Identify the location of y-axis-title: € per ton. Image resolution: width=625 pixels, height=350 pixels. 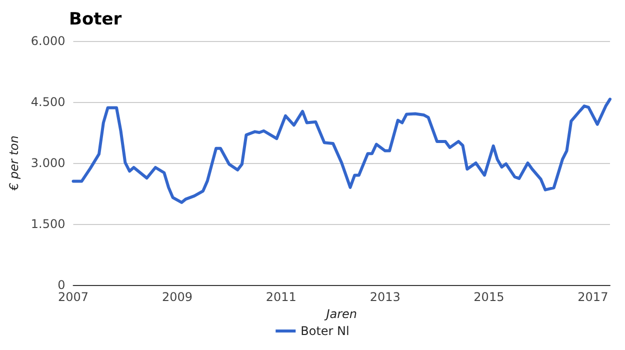
(14, 164).